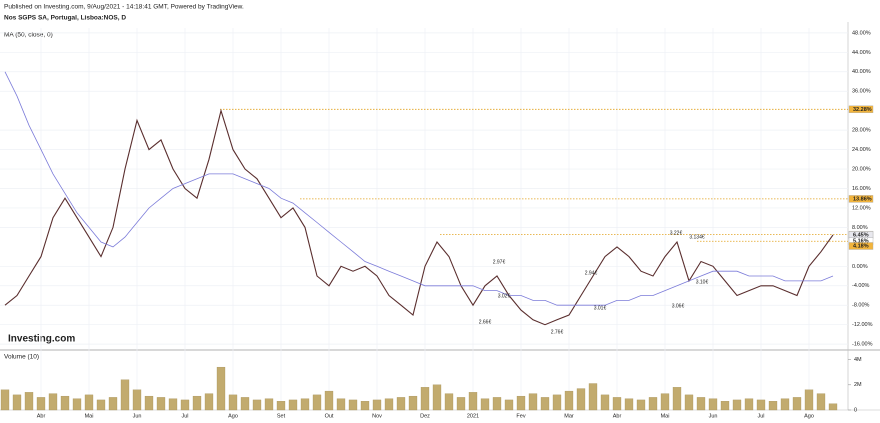 The height and width of the screenshot is (423, 880). I want to click on level-label: 6.45%, so click(861, 235).